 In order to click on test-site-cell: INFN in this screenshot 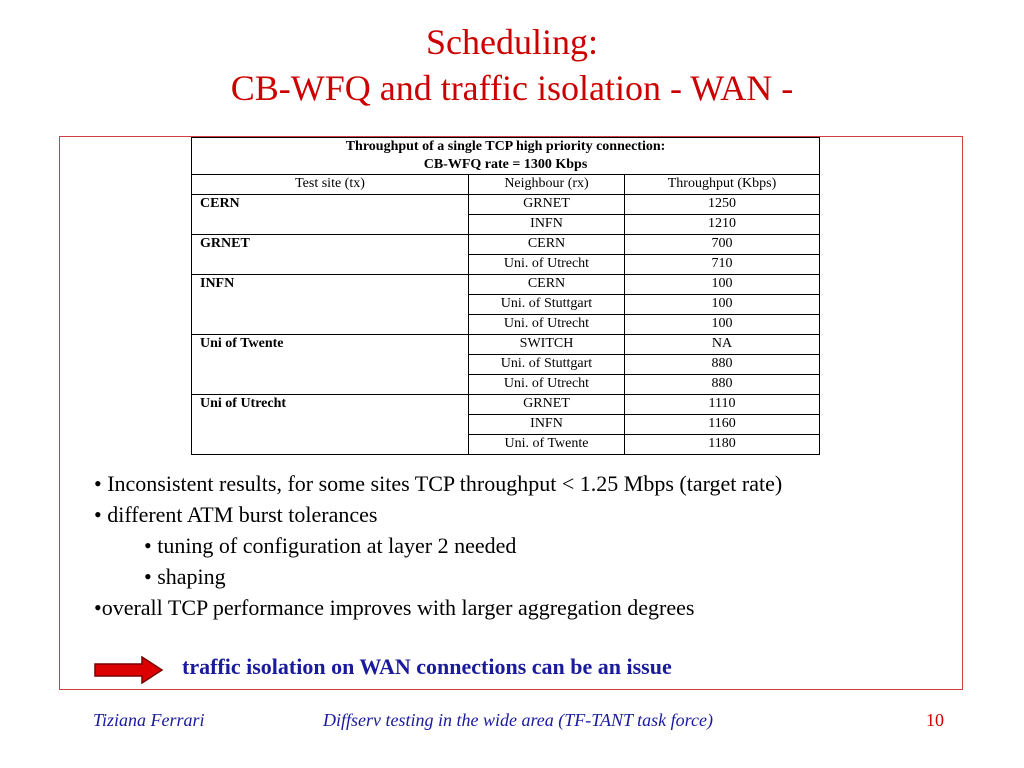, I will do `click(330, 304)`.